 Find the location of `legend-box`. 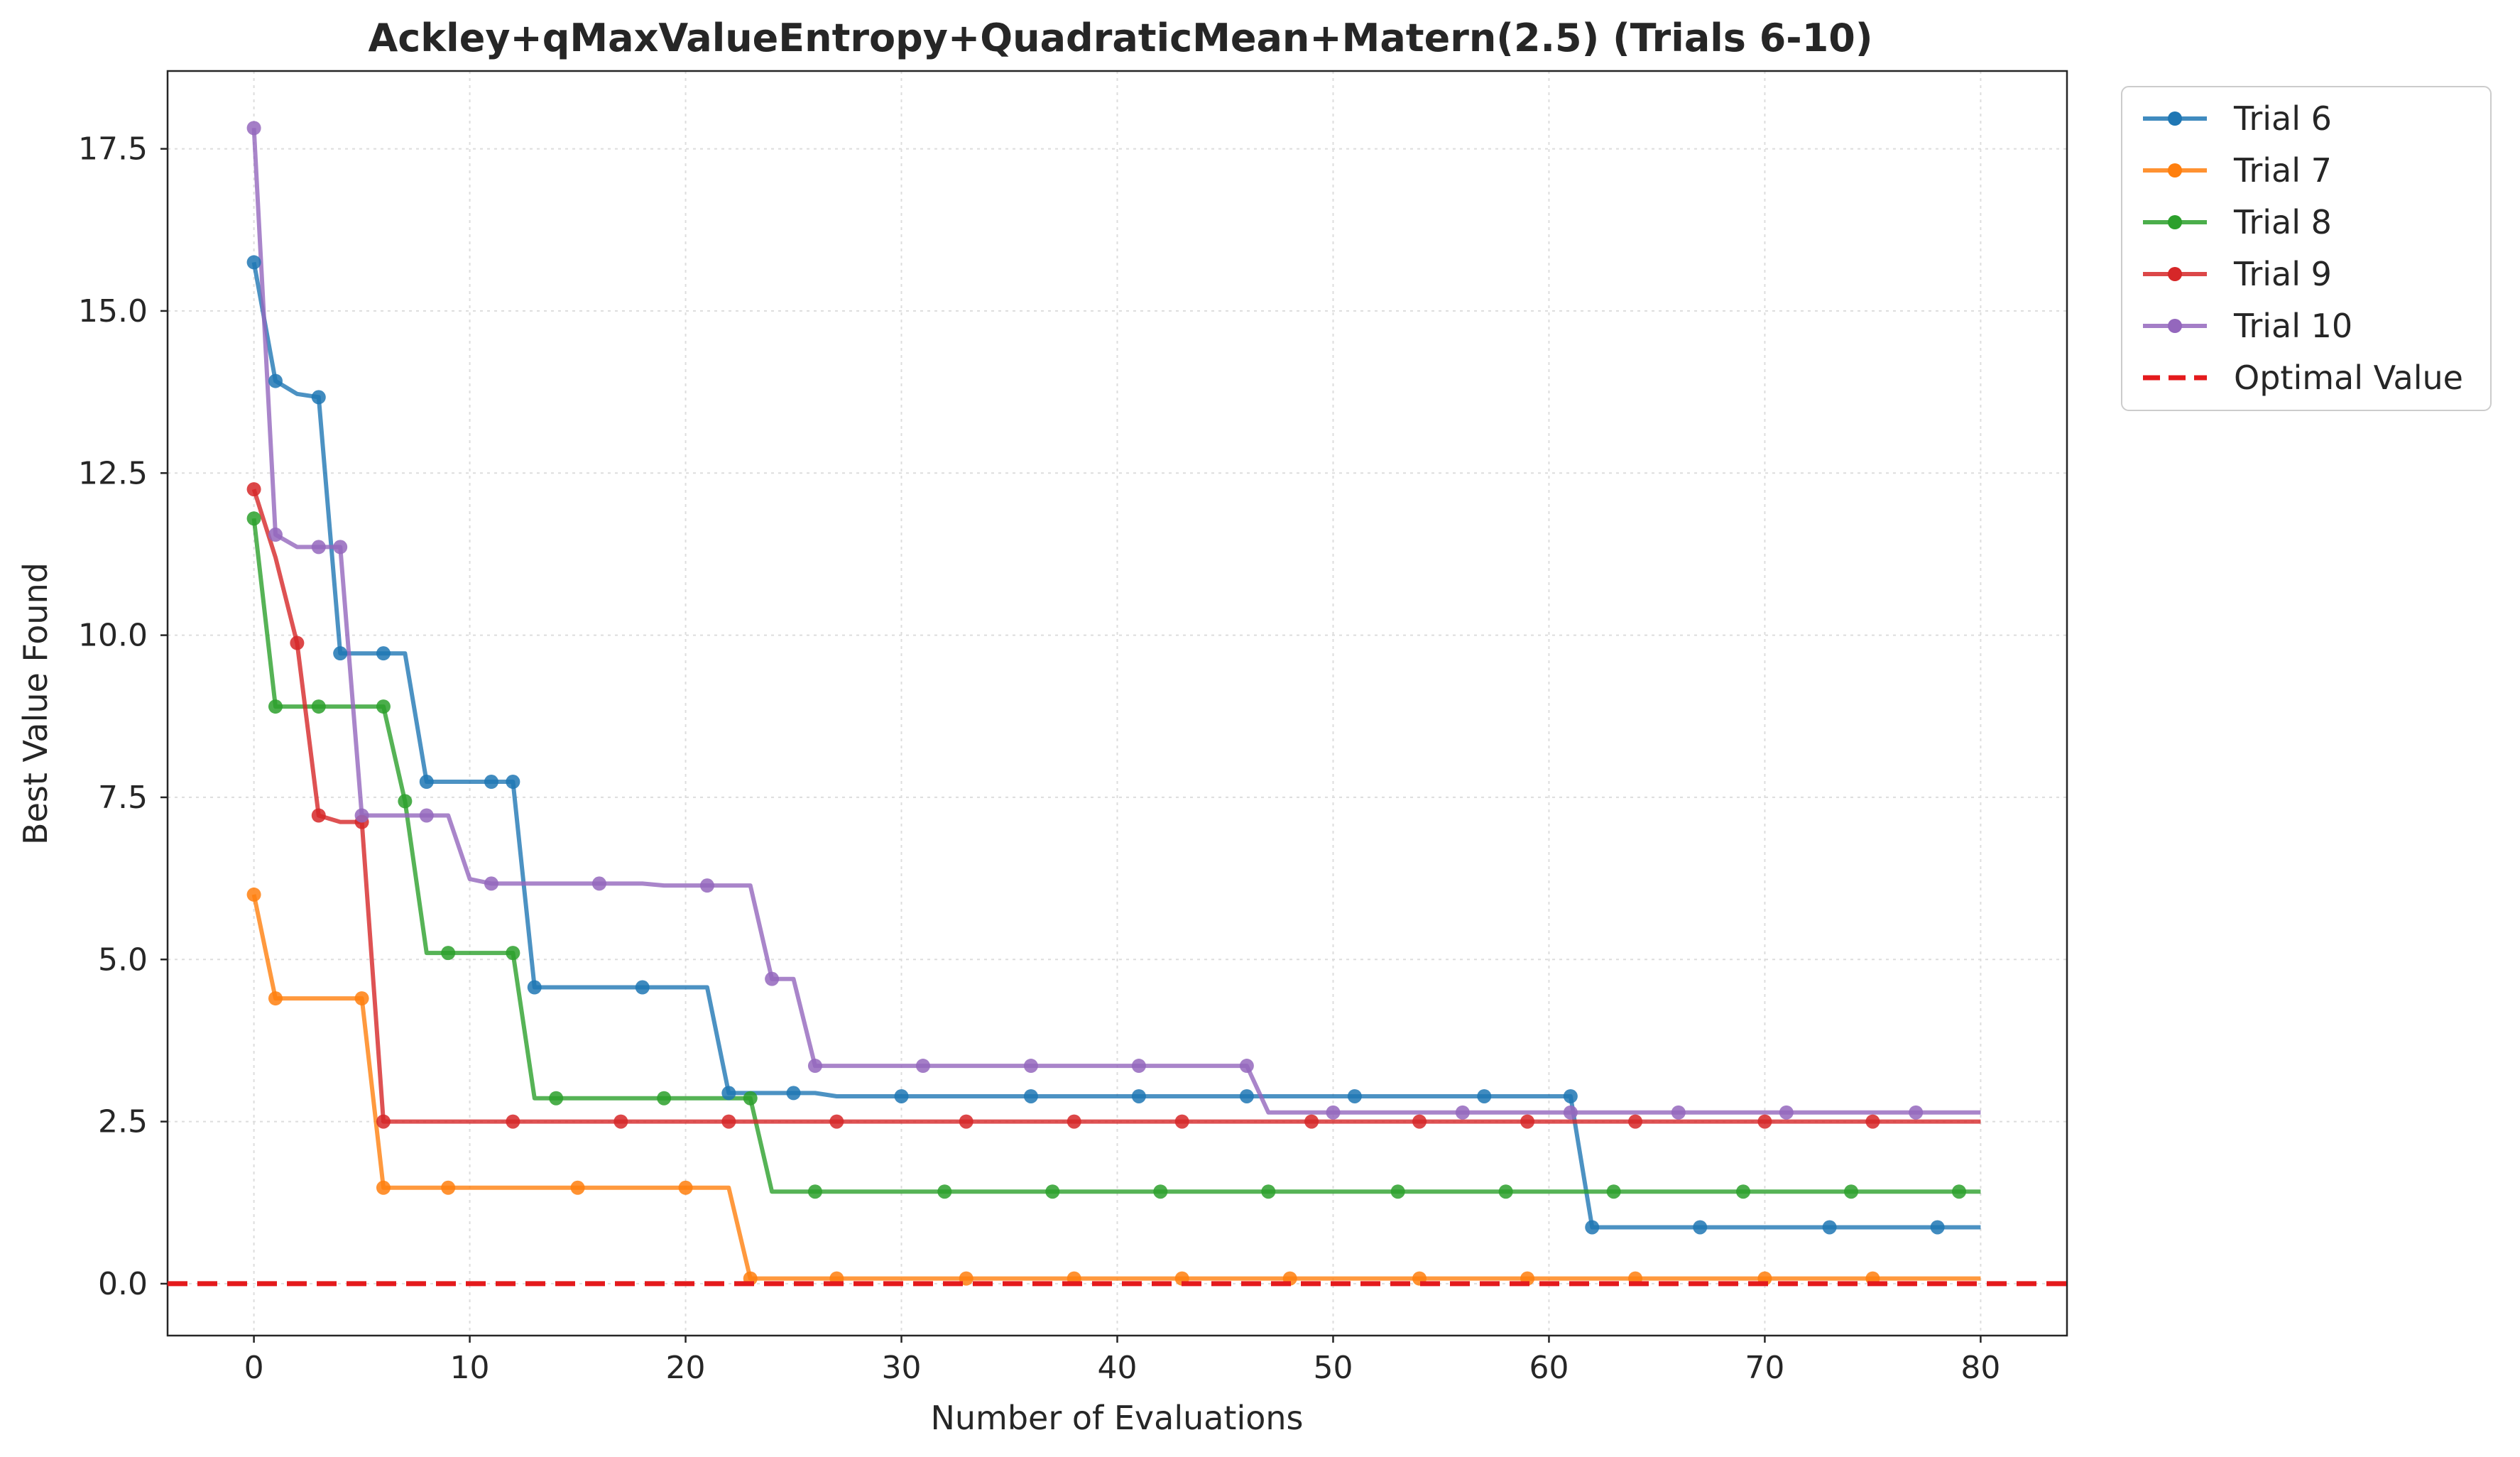

legend-box is located at coordinates (2306, 248).